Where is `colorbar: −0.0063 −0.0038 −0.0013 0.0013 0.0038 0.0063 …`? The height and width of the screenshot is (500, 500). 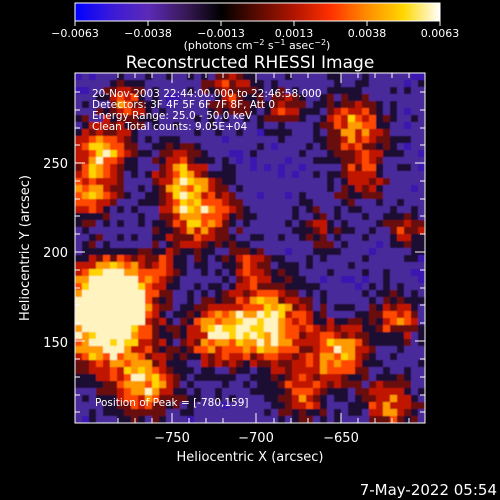 colorbar: −0.0063 −0.0038 −0.0013 0.0013 0.0038 0.0063 … is located at coordinates (255, 27).